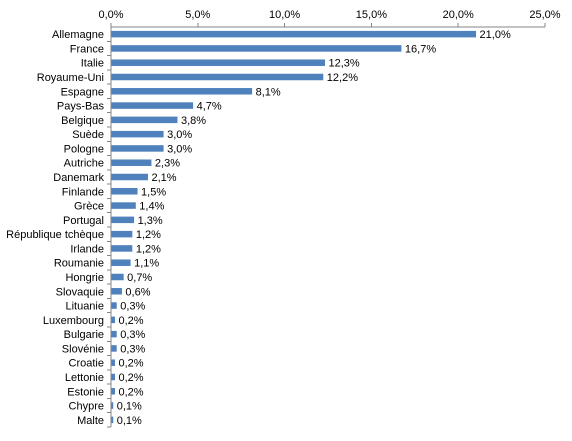  I want to click on x-tick-label: 15,0%, so click(371, 15).